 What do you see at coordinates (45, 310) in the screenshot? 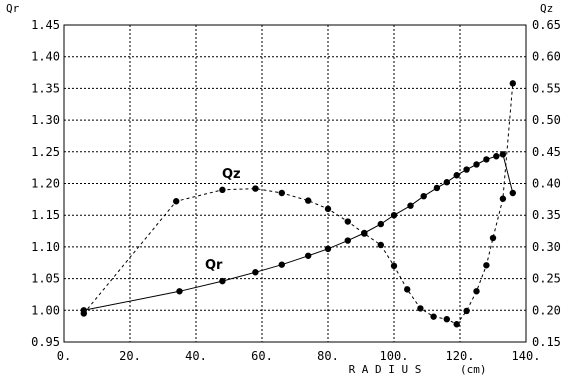
I see `y-left-tick-label: 1.00` at bounding box center [45, 310].